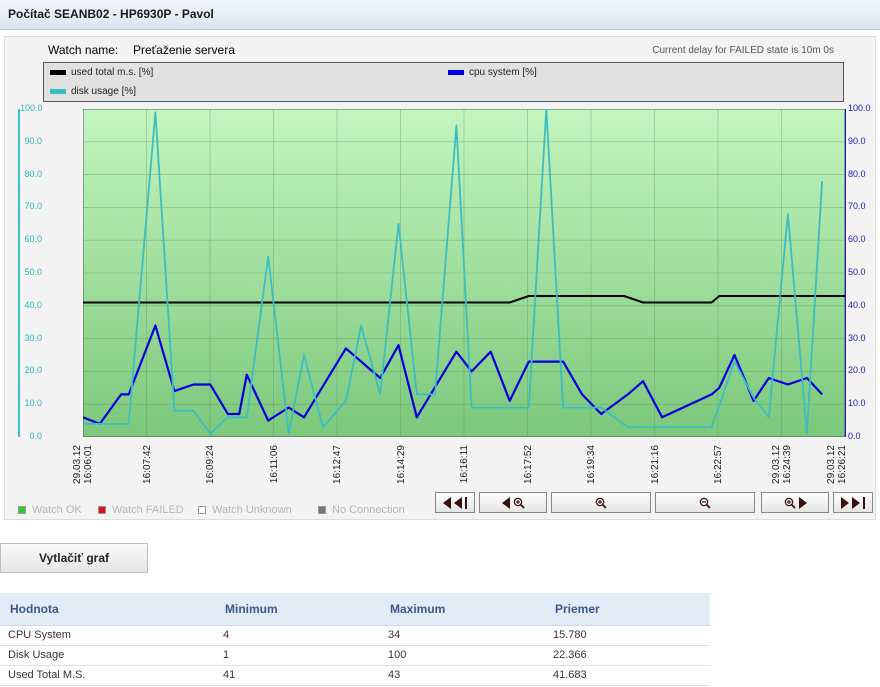 The width and height of the screenshot is (880, 687). I want to click on y-tick-label-left: 40.0, so click(33, 304).